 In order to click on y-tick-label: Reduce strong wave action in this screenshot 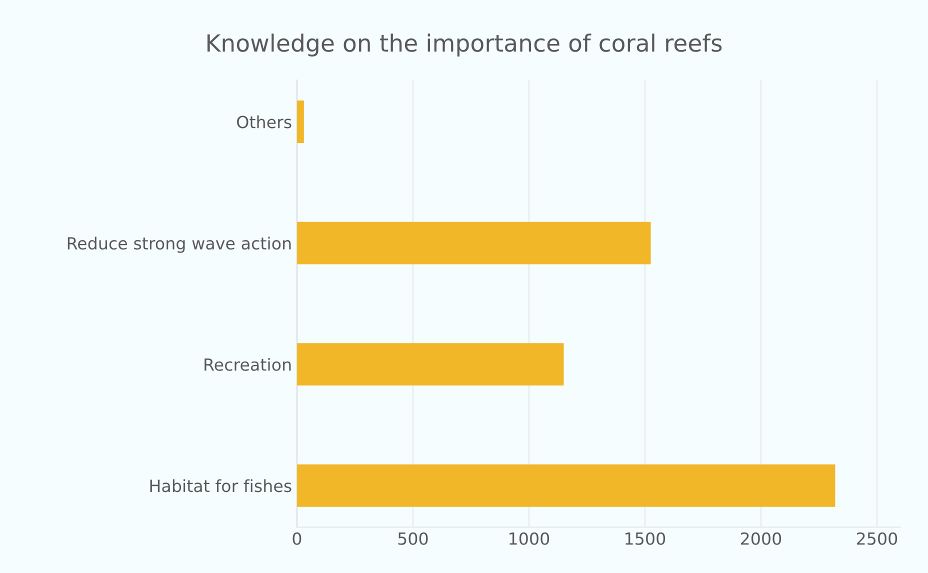, I will do `click(179, 244)`.